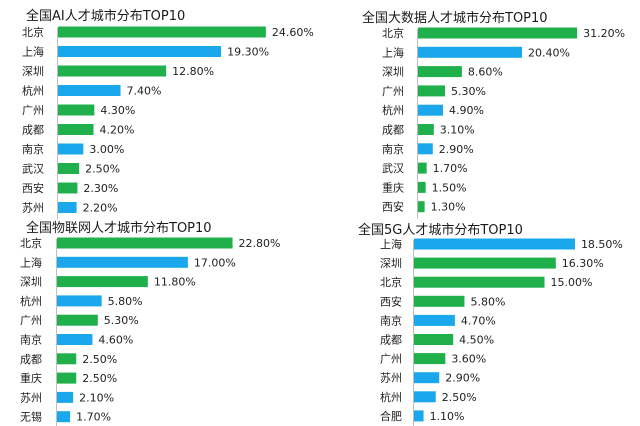 The image size is (640, 426). Describe the element at coordinates (119, 228) in the screenshot. I see `chart-title: 全国物联网人才城市分布TOP10` at that location.